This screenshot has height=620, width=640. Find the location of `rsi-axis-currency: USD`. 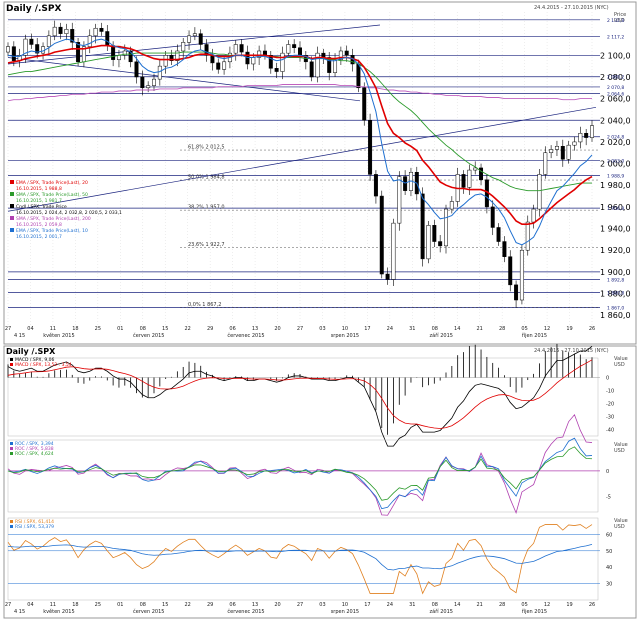

rsi-axis-currency: USD is located at coordinates (619, 527).